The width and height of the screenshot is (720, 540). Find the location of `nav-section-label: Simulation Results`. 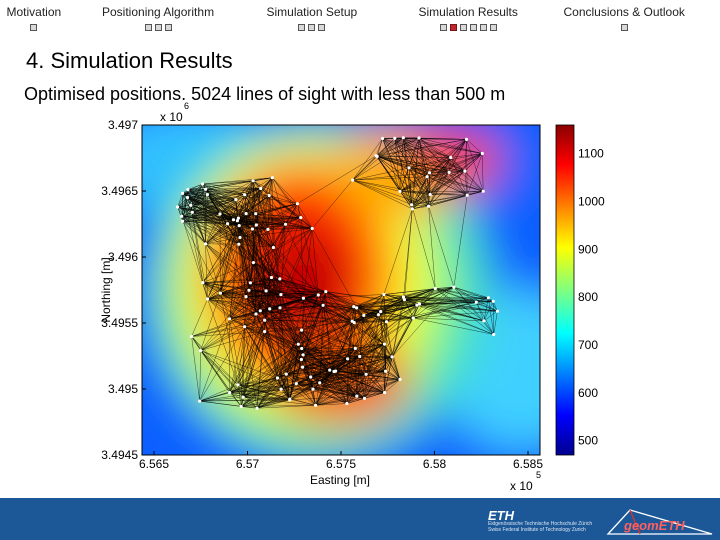

nav-section-label: Simulation Results is located at coordinates (468, 12).